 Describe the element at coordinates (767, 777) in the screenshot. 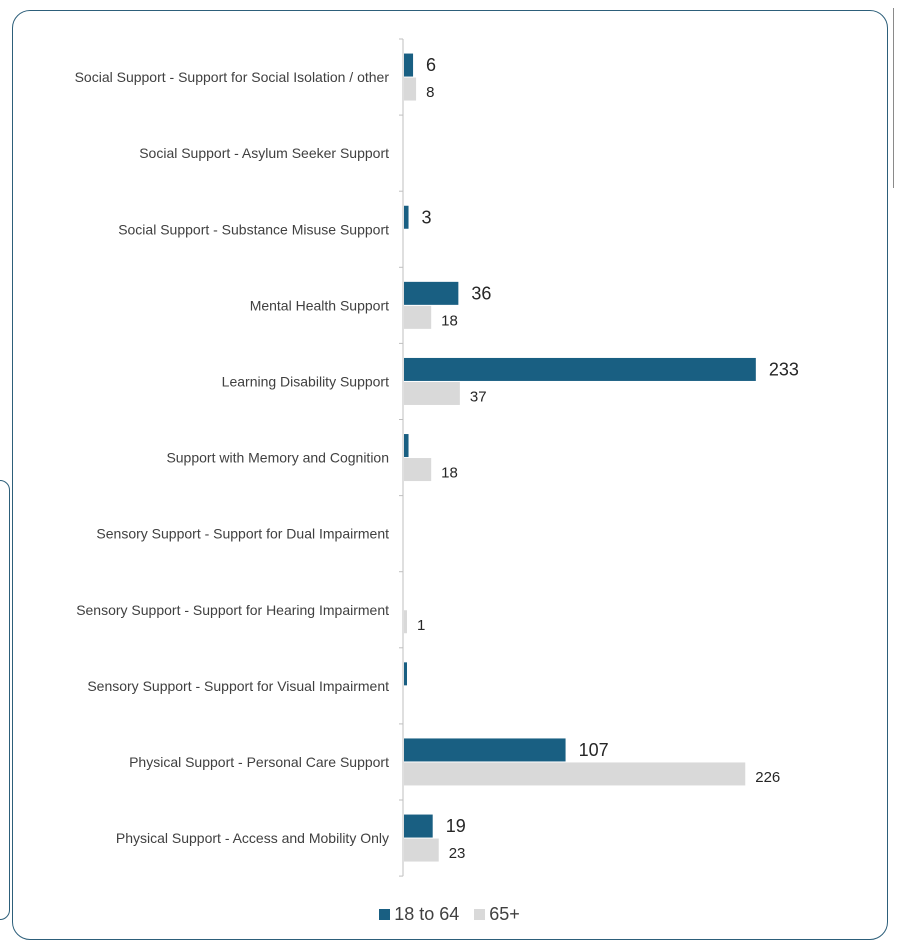

I see `data-label: 226` at that location.